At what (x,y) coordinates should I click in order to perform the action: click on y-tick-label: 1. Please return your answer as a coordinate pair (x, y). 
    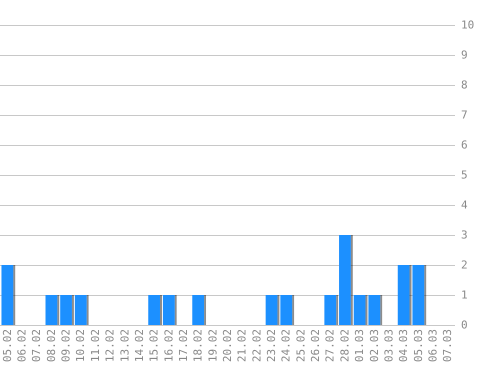
    Looking at the image, I should click on (464, 295).